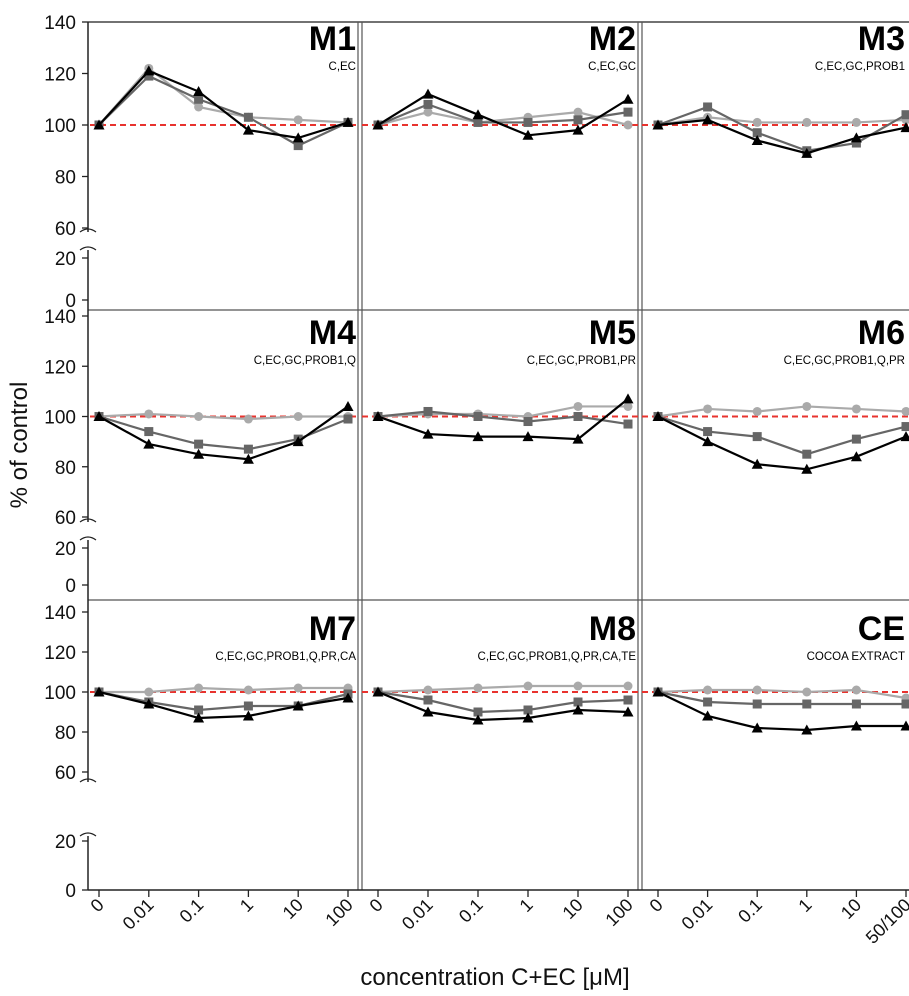  Describe the element at coordinates (612, 67) in the screenshot. I see `panel-subtitle: C,EC,GC` at that location.